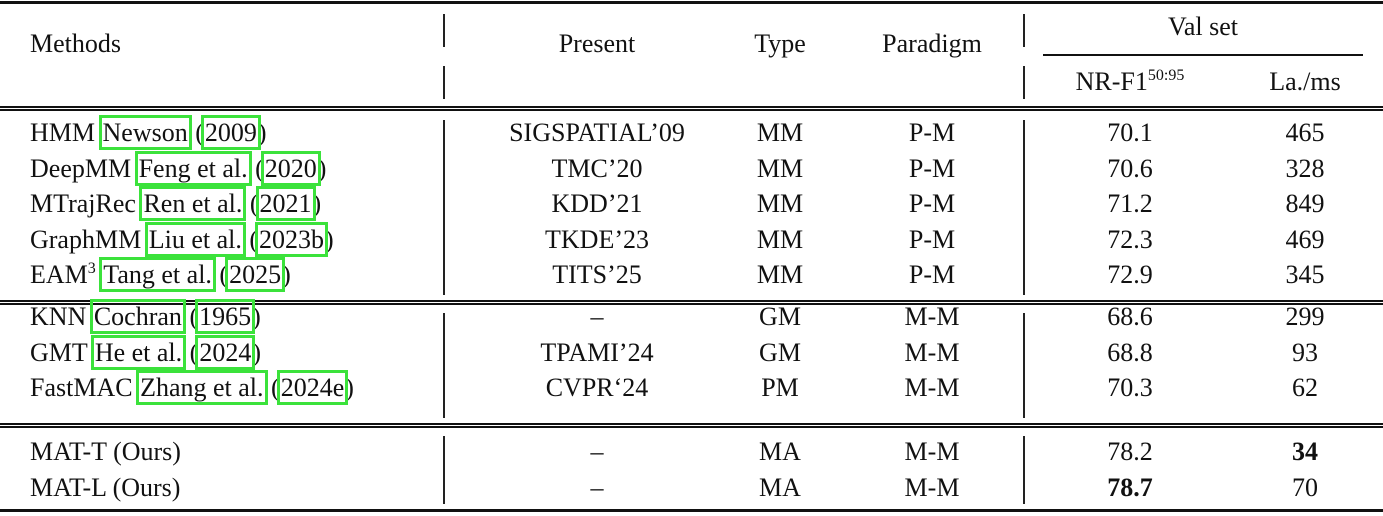  What do you see at coordinates (597, 274) in the screenshot?
I see `present-cell: TITS’25` at bounding box center [597, 274].